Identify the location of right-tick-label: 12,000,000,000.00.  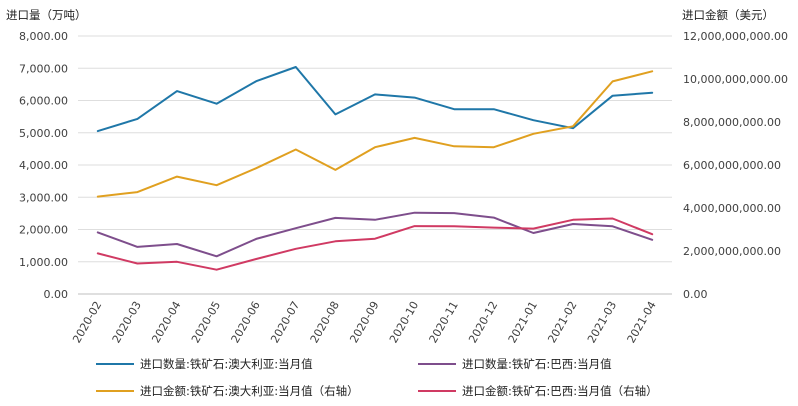
(735, 36).